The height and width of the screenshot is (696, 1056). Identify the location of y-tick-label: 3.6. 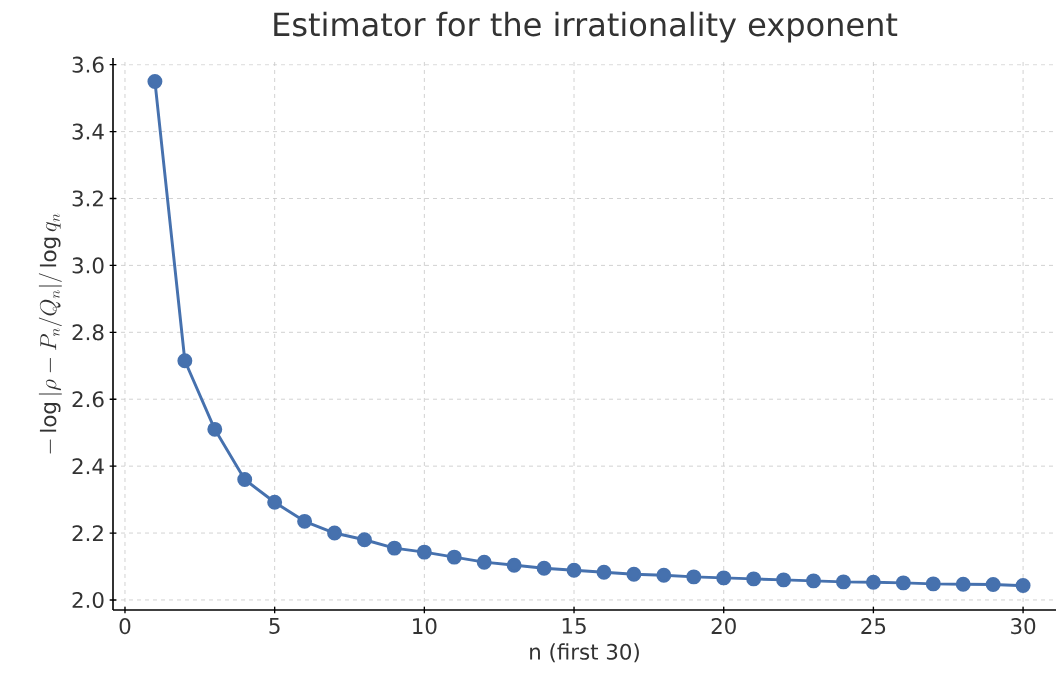
(88, 64).